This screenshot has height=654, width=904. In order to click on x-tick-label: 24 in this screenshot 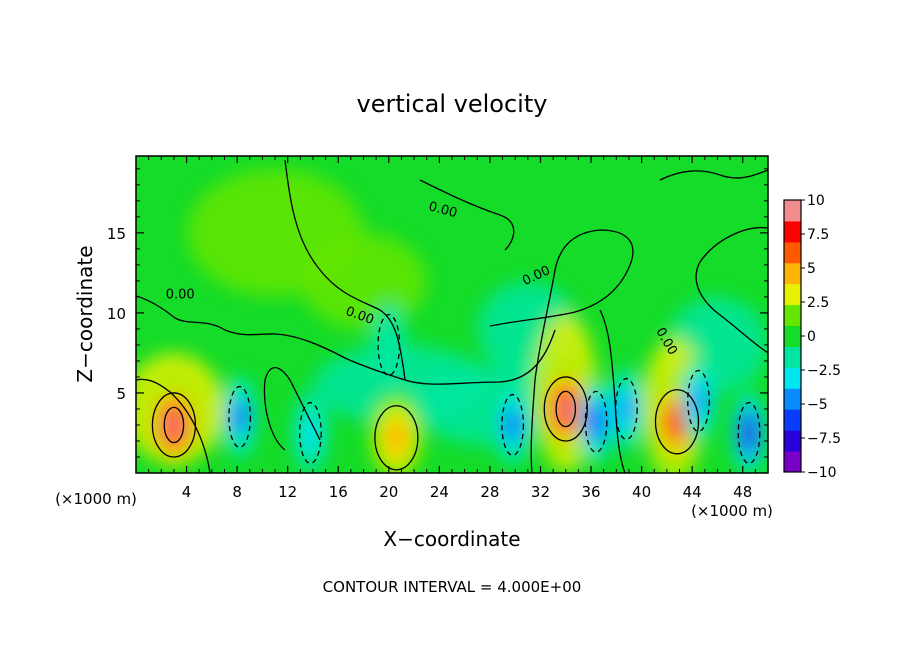, I will do `click(439, 492)`.